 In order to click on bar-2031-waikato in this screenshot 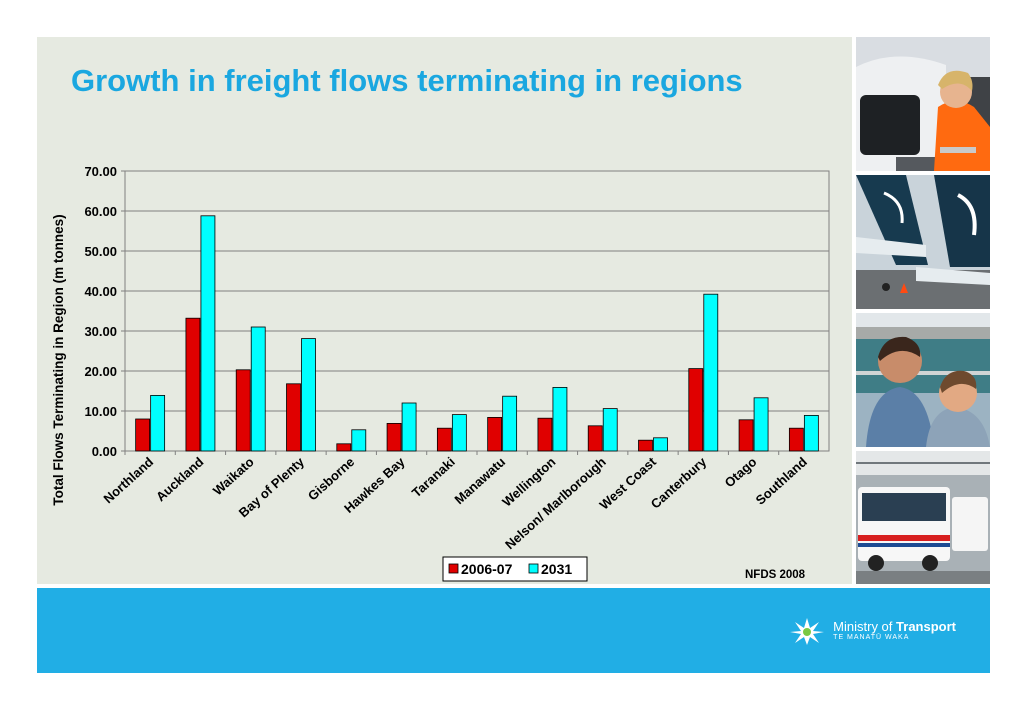, I will do `click(258, 389)`.